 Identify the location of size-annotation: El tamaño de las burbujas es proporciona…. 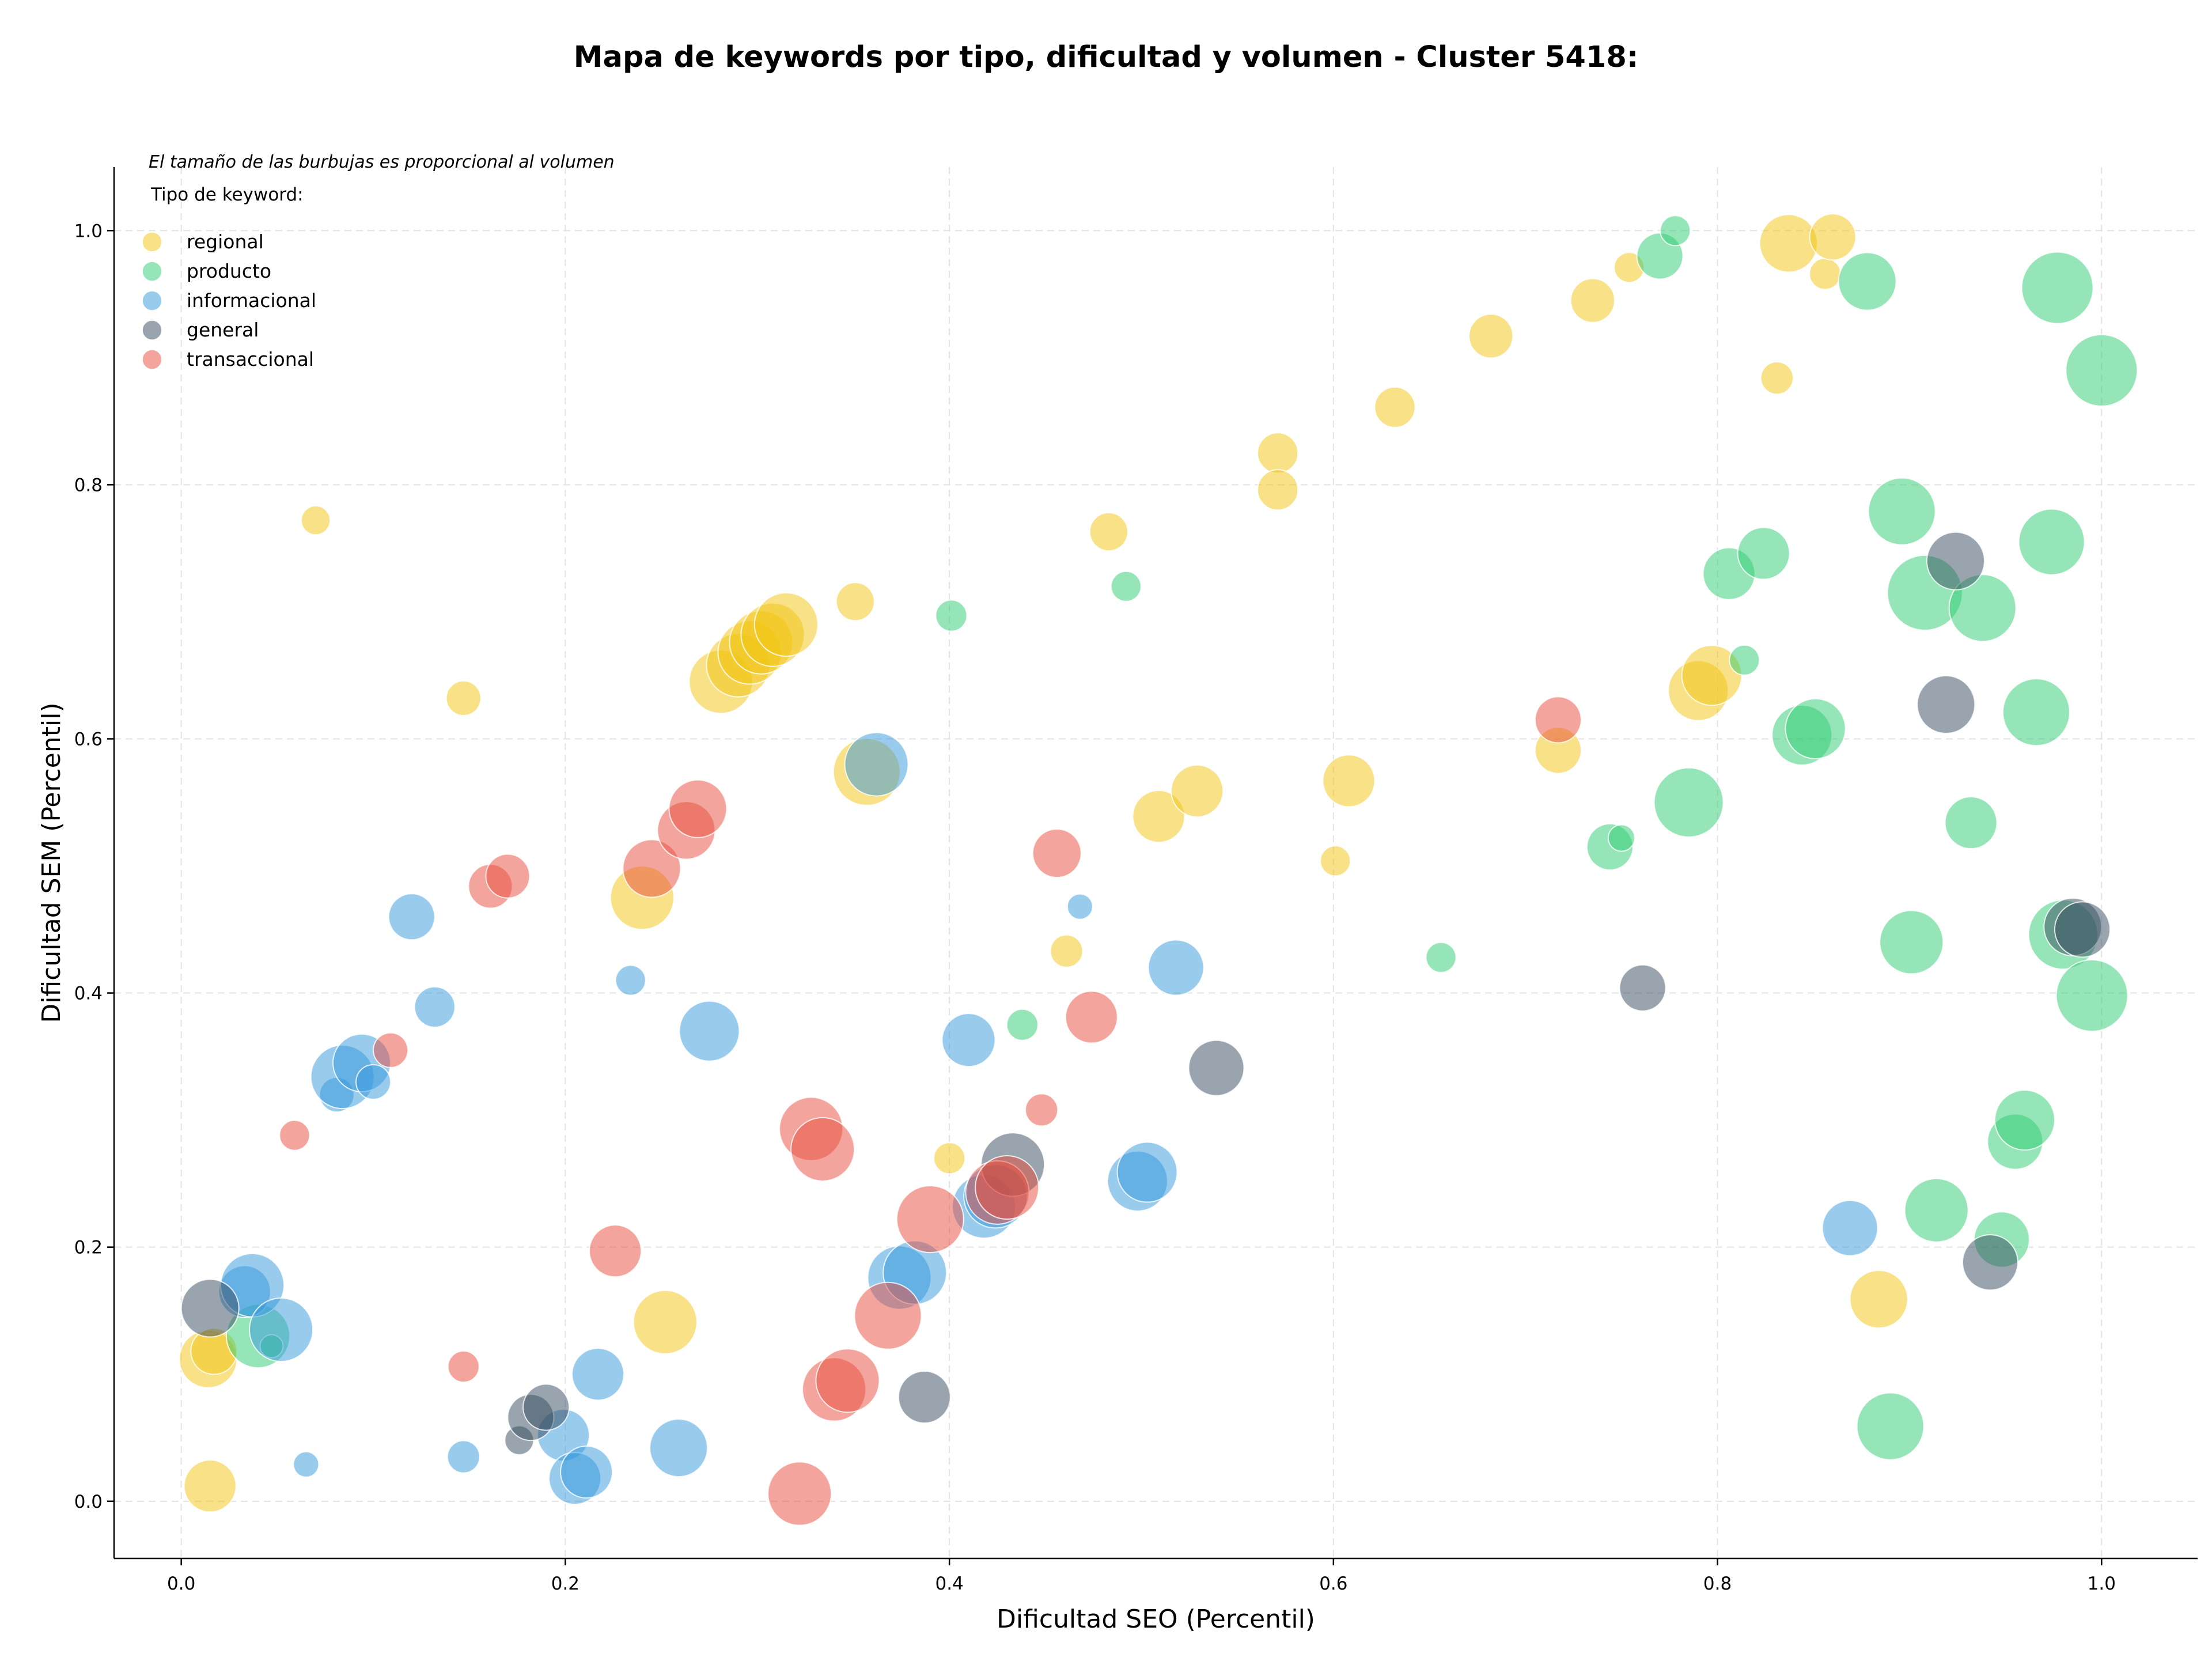
(382, 162).